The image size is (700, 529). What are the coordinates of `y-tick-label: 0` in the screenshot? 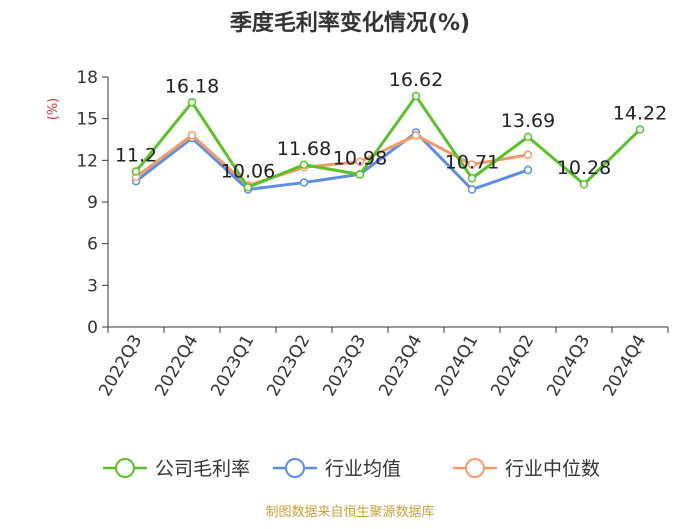 It's located at (92, 328).